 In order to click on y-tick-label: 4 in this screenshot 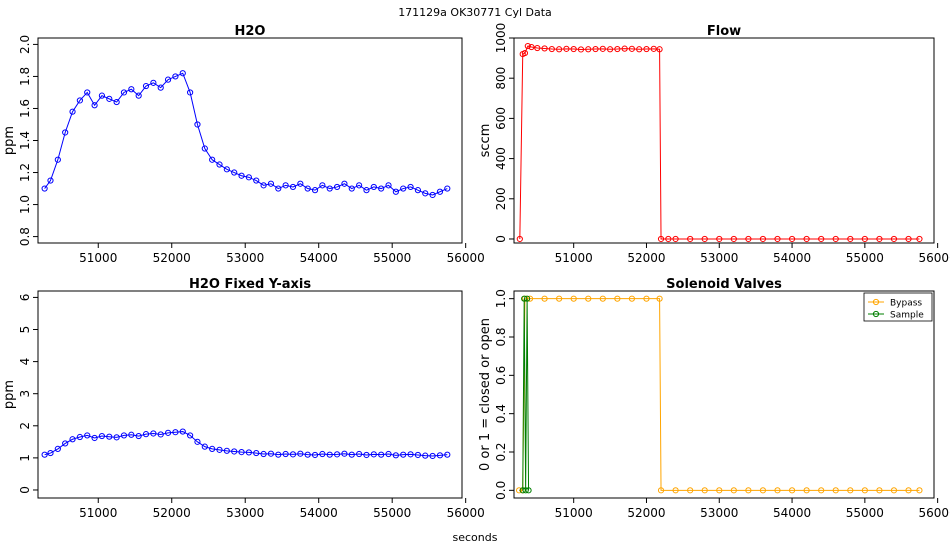, I will do `click(25, 362)`.